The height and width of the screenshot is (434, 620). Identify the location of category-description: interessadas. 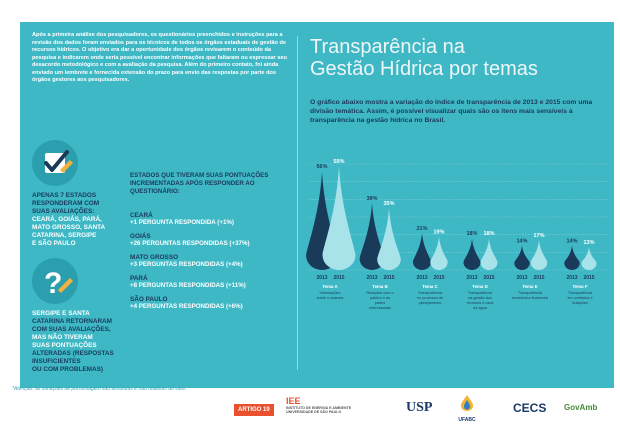
(380, 308).